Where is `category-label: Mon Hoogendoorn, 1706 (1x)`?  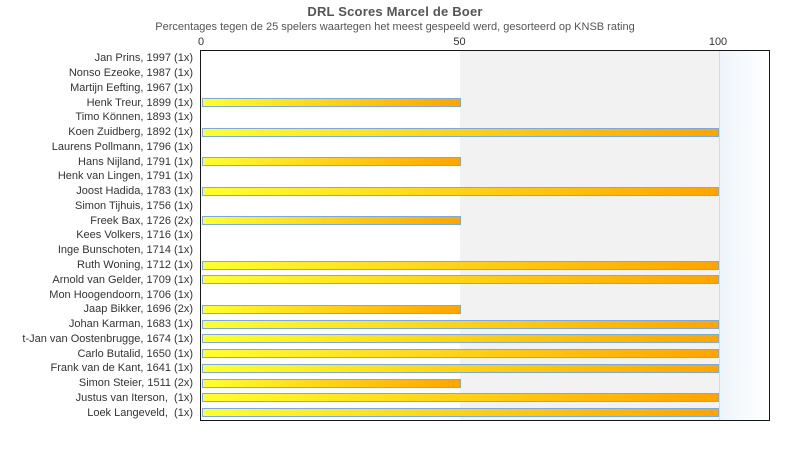 category-label: Mon Hoogendoorn, 1706 (1x) is located at coordinates (96, 294).